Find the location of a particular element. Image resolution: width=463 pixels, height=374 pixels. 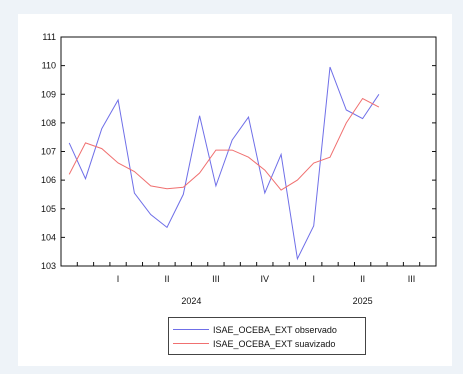

legend-item-suavizado: ISAE_OCEBA_EXT suavizado is located at coordinates (254, 343).